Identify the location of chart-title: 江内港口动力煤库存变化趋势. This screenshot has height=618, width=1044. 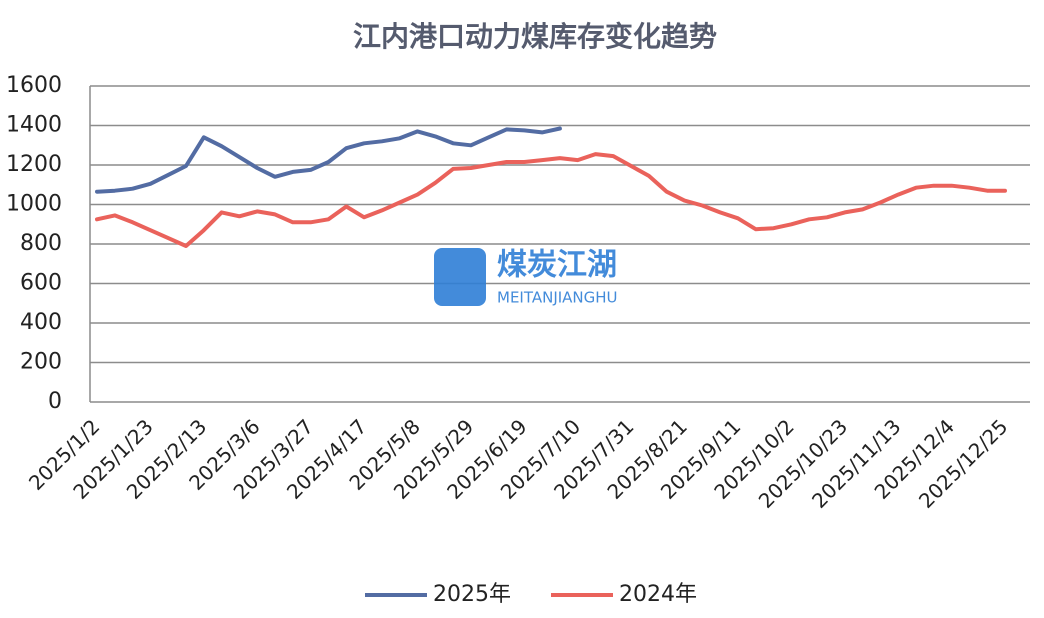
(535, 36).